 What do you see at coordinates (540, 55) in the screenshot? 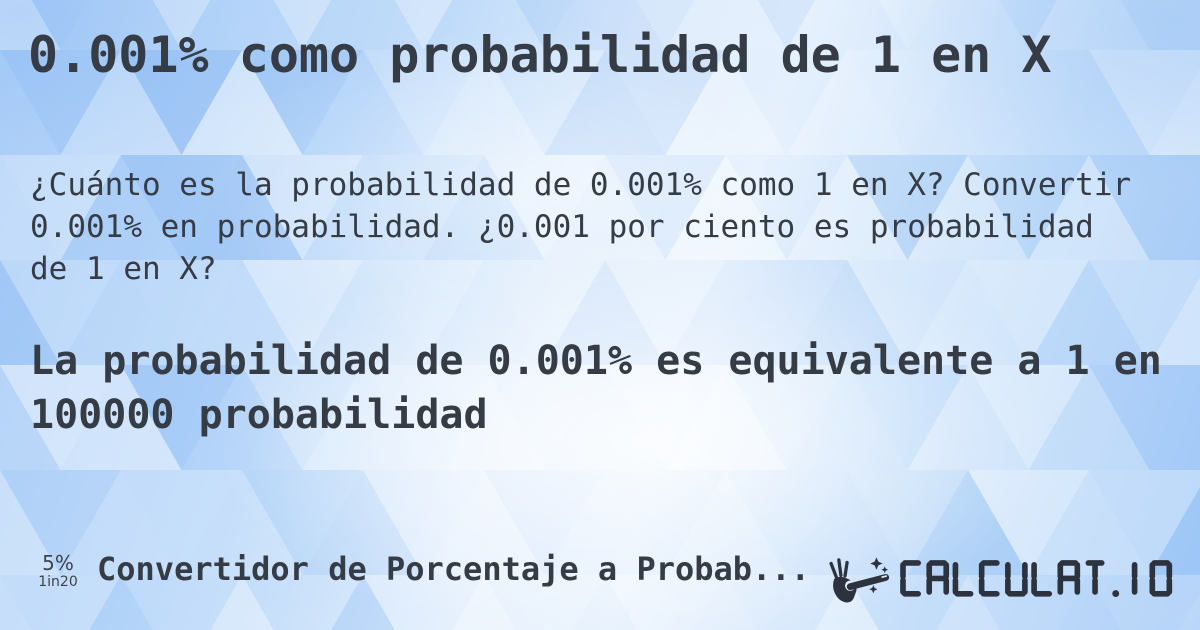
I see `page-title: 0.001% como probabilidad de 1 en X` at bounding box center [540, 55].